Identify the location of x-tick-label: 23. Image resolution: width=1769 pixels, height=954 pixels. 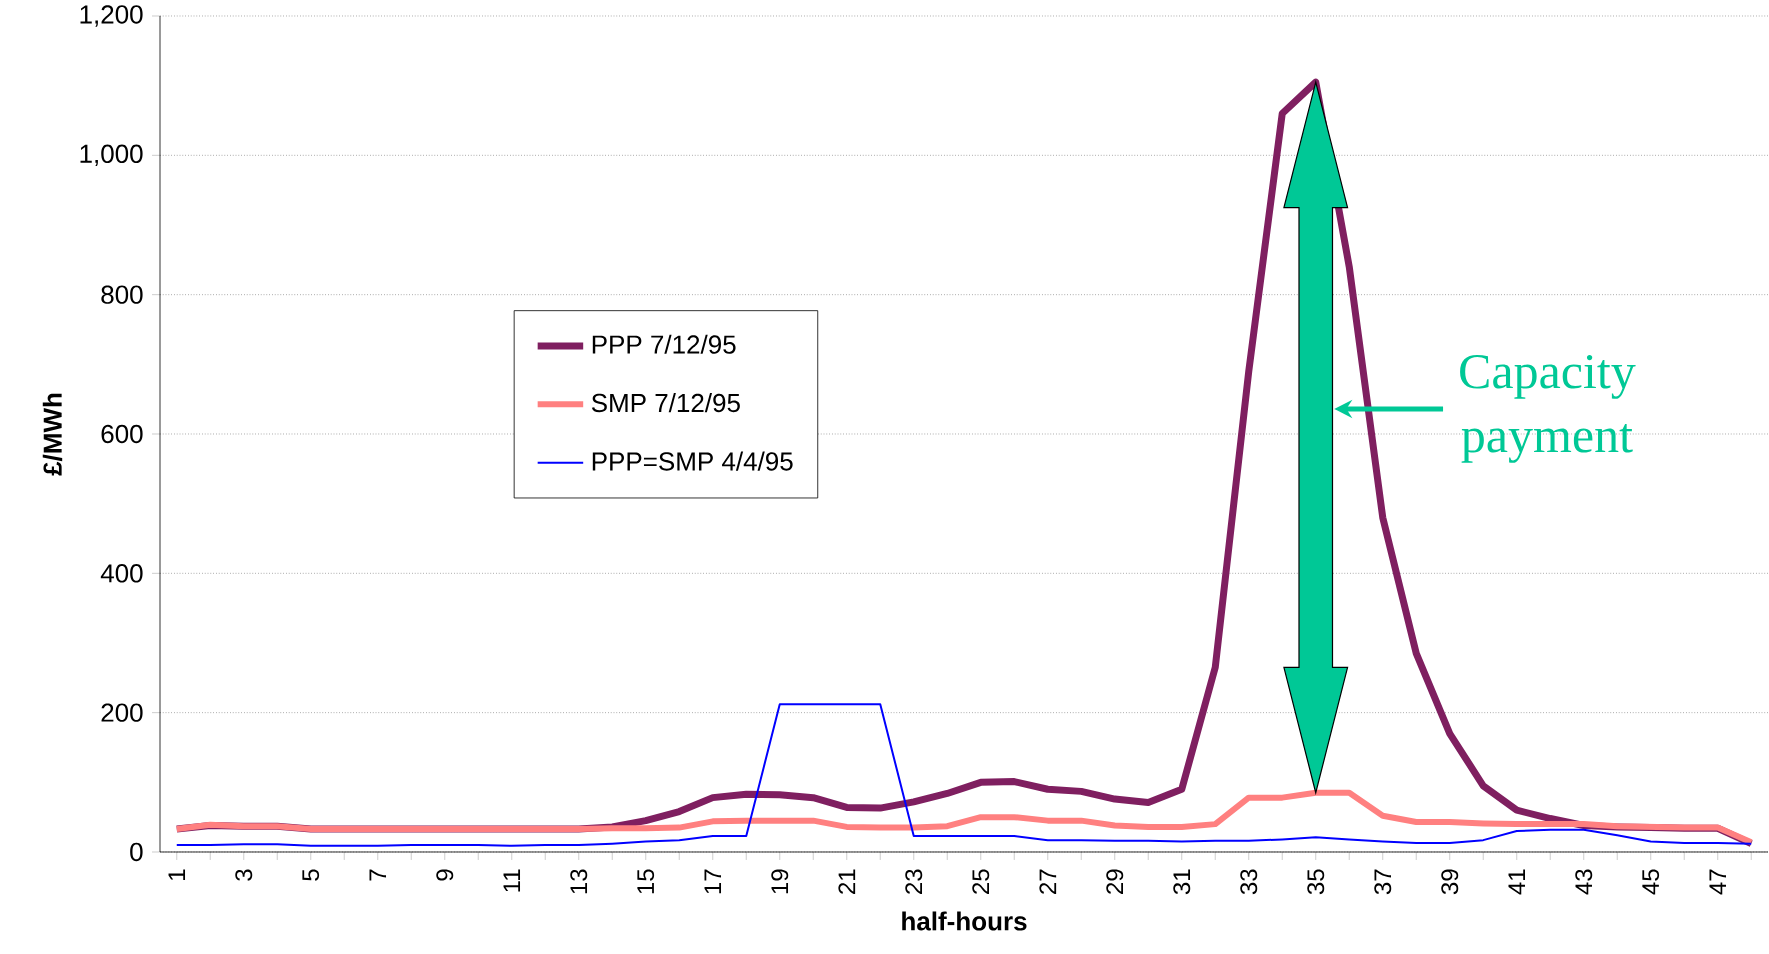
(914, 881).